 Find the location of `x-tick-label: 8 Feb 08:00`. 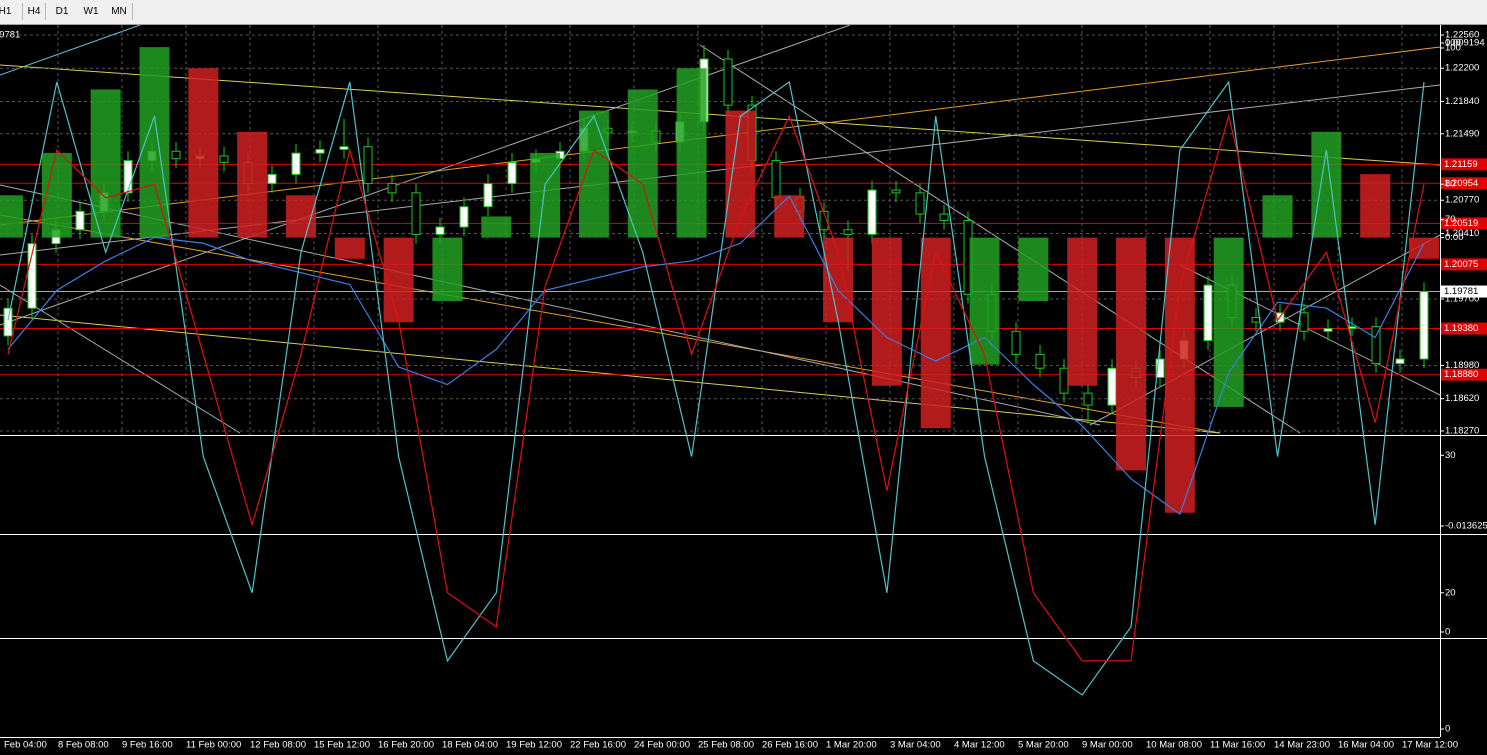

x-tick-label: 8 Feb 08:00 is located at coordinates (83, 745).